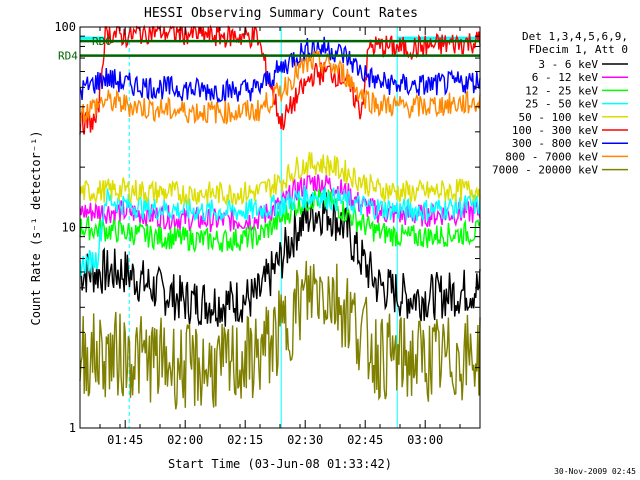 The image size is (640, 480). I want to click on legend-entry-label: 300 - 800 keV, so click(555, 143).